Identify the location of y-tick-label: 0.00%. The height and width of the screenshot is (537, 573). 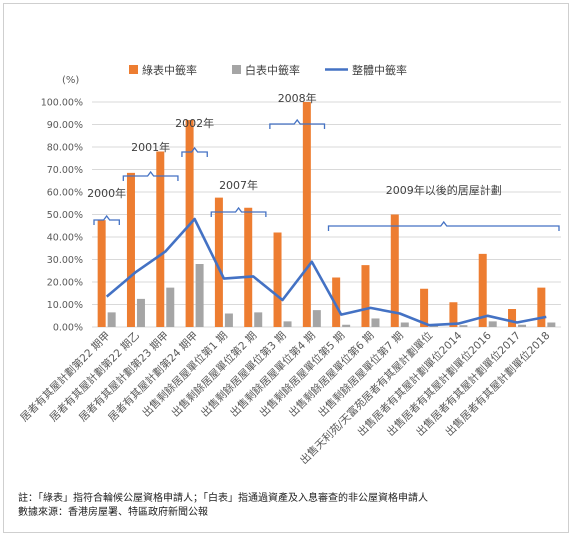
(68, 328).